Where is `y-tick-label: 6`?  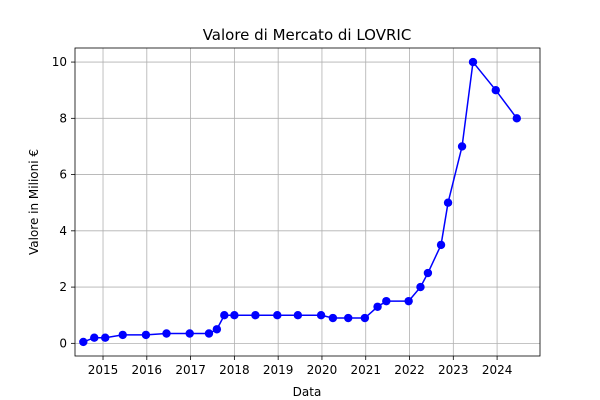 y-tick-label: 6 is located at coordinates (63, 175).